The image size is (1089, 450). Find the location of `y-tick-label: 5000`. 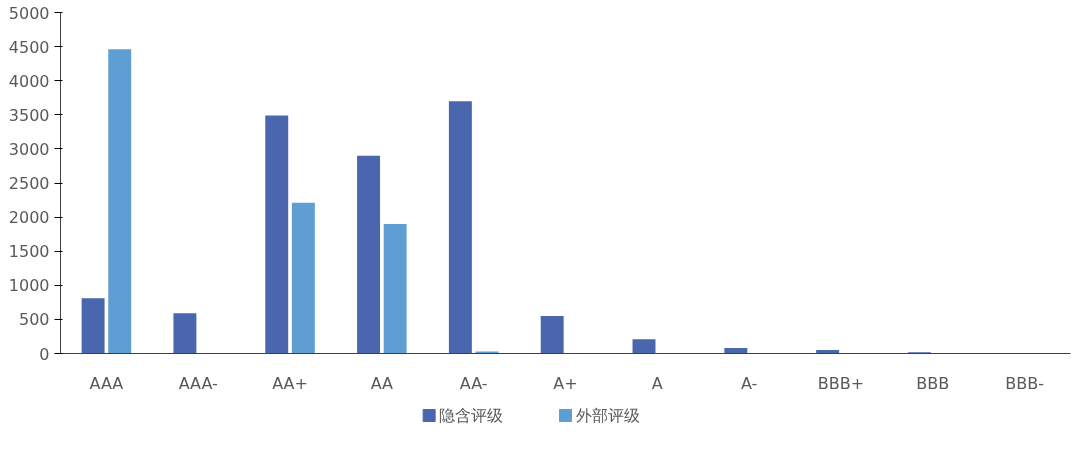

y-tick-label: 5000 is located at coordinates (29, 13).